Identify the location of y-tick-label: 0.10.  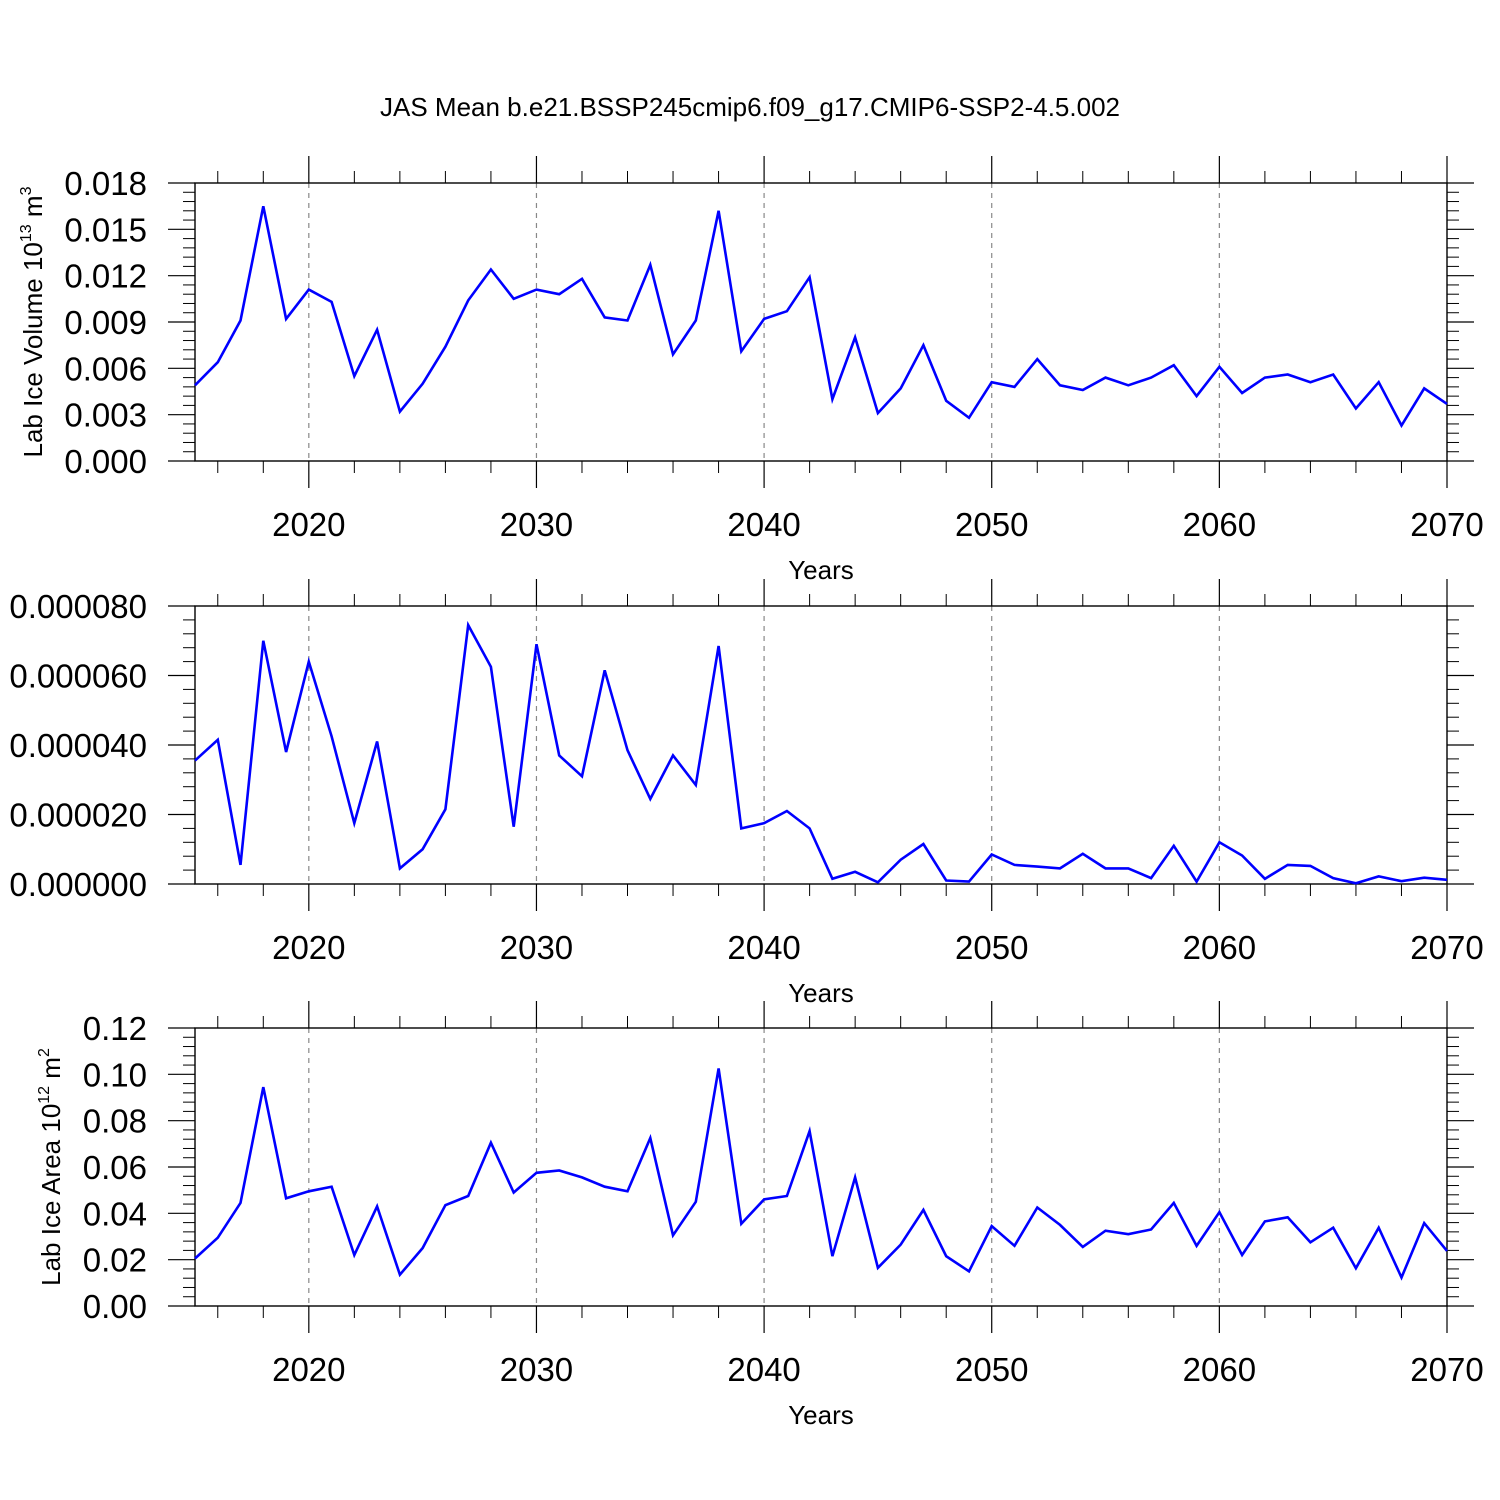
(115, 1074).